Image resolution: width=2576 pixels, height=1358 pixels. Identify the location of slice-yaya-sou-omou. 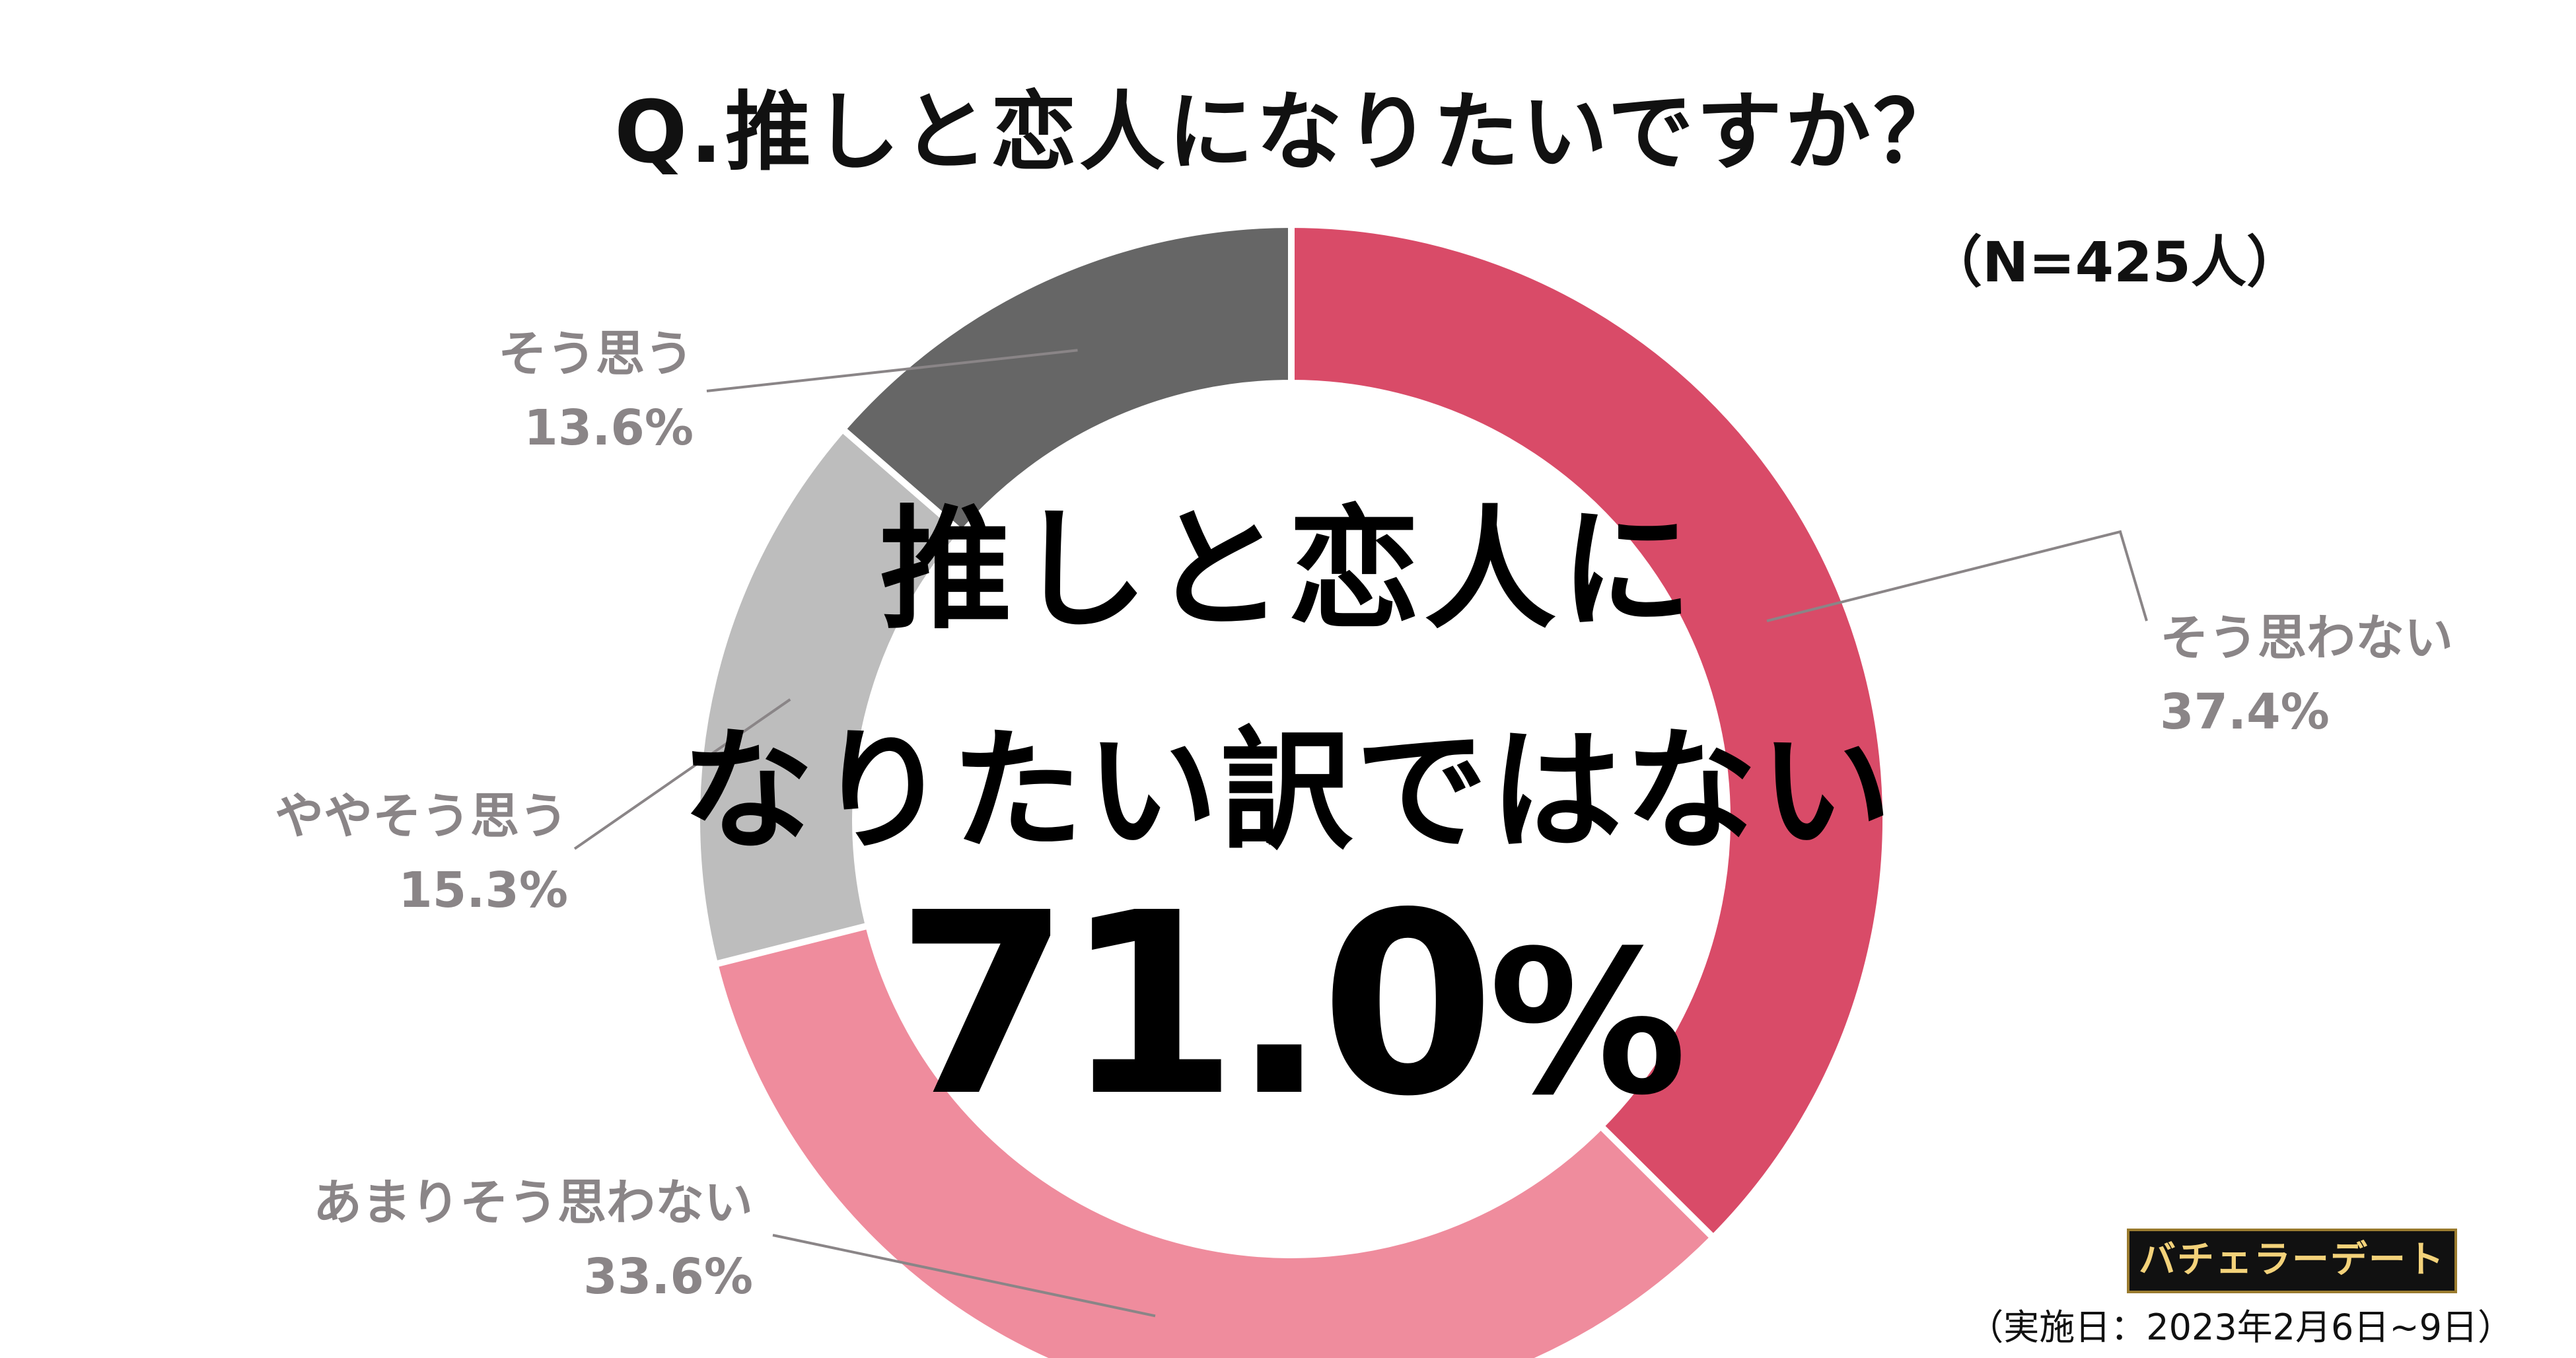
(830, 696).